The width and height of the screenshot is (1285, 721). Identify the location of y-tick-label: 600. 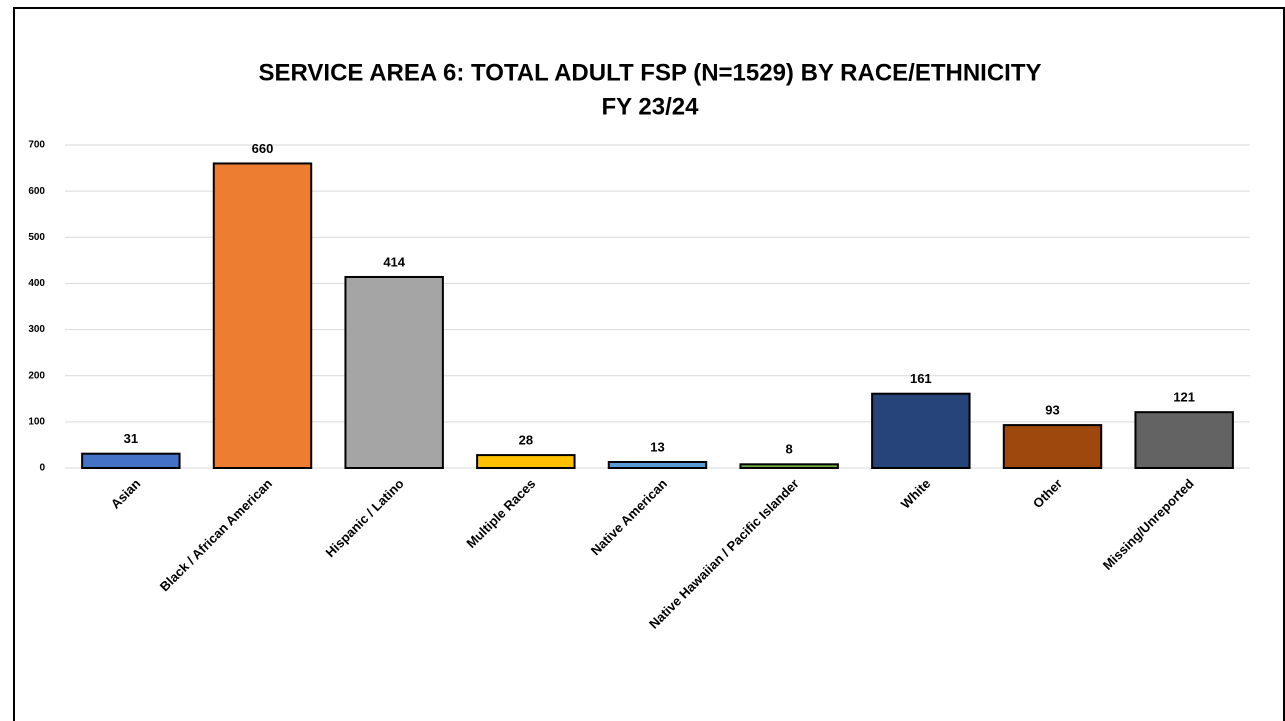
(36, 191).